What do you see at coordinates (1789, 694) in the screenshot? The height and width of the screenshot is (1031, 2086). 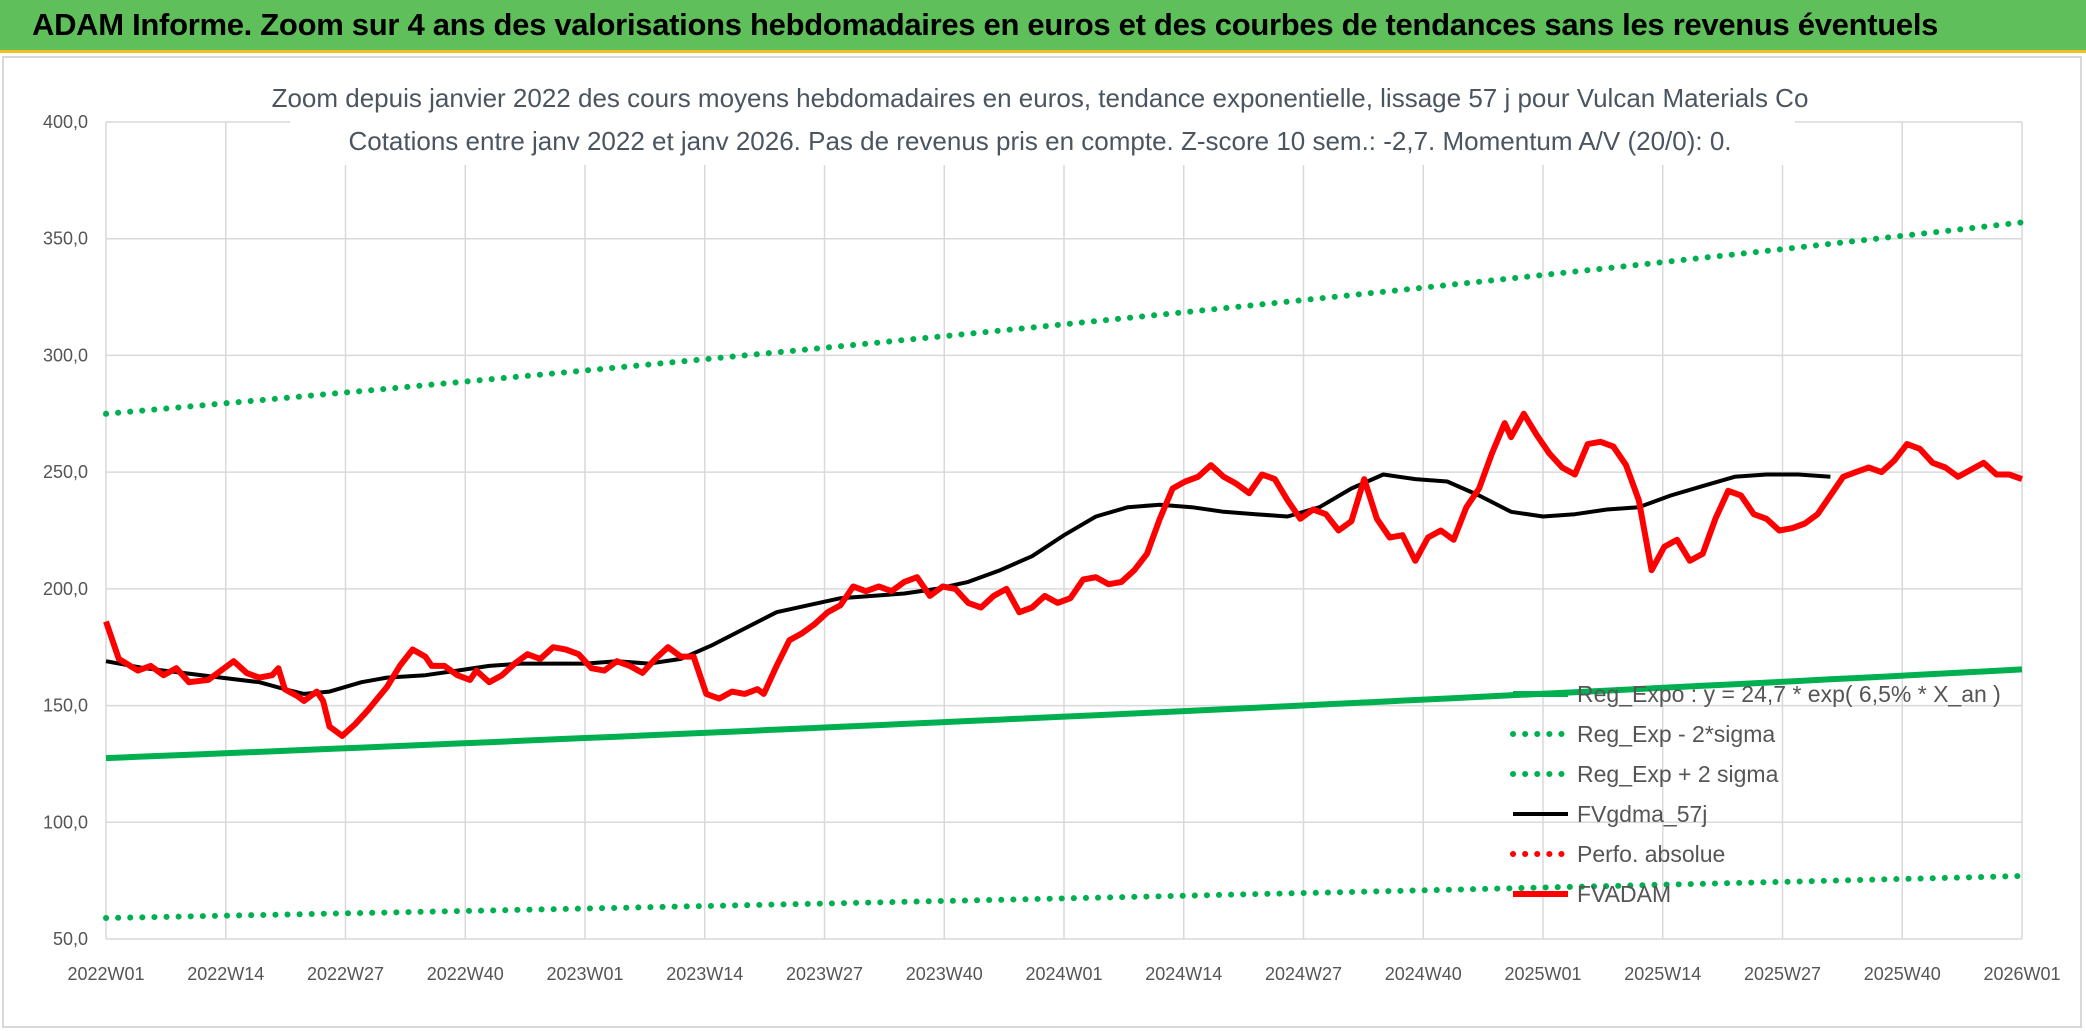 I see `legend-reg-expo-label: Reg_Expo : y = 24,7 * exp( 6,5% * X_an )` at bounding box center [1789, 694].